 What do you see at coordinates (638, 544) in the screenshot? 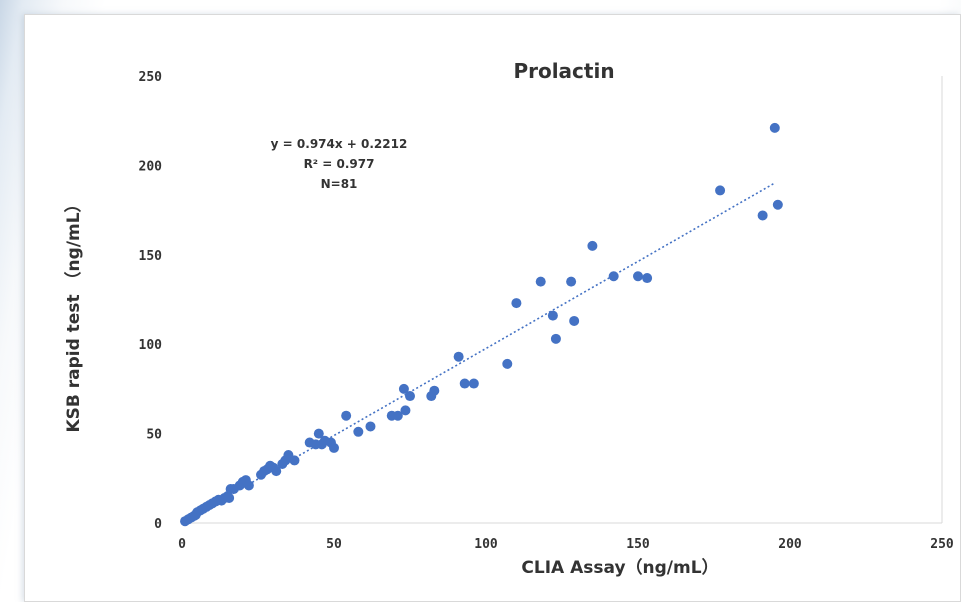
I see `x-tick-label: 150` at bounding box center [638, 544].